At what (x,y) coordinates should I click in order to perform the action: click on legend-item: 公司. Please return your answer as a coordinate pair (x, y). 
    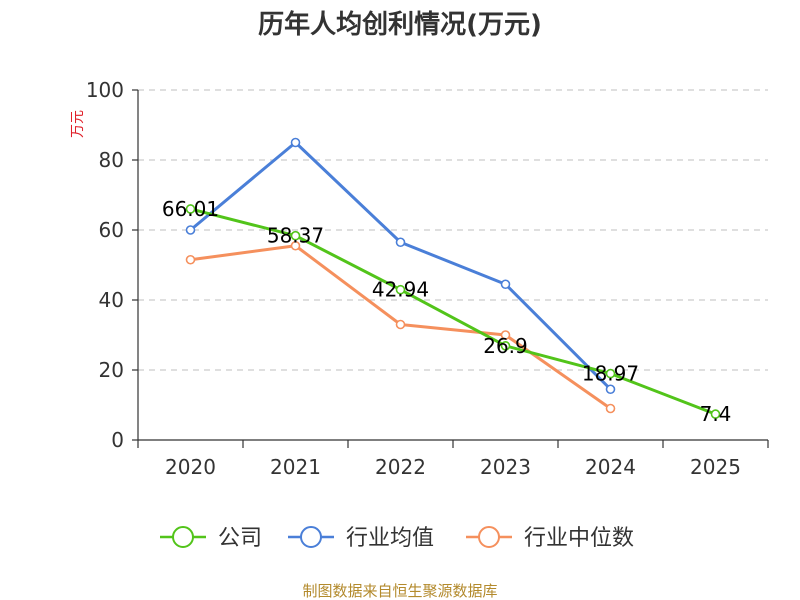
    Looking at the image, I should click on (211, 538).